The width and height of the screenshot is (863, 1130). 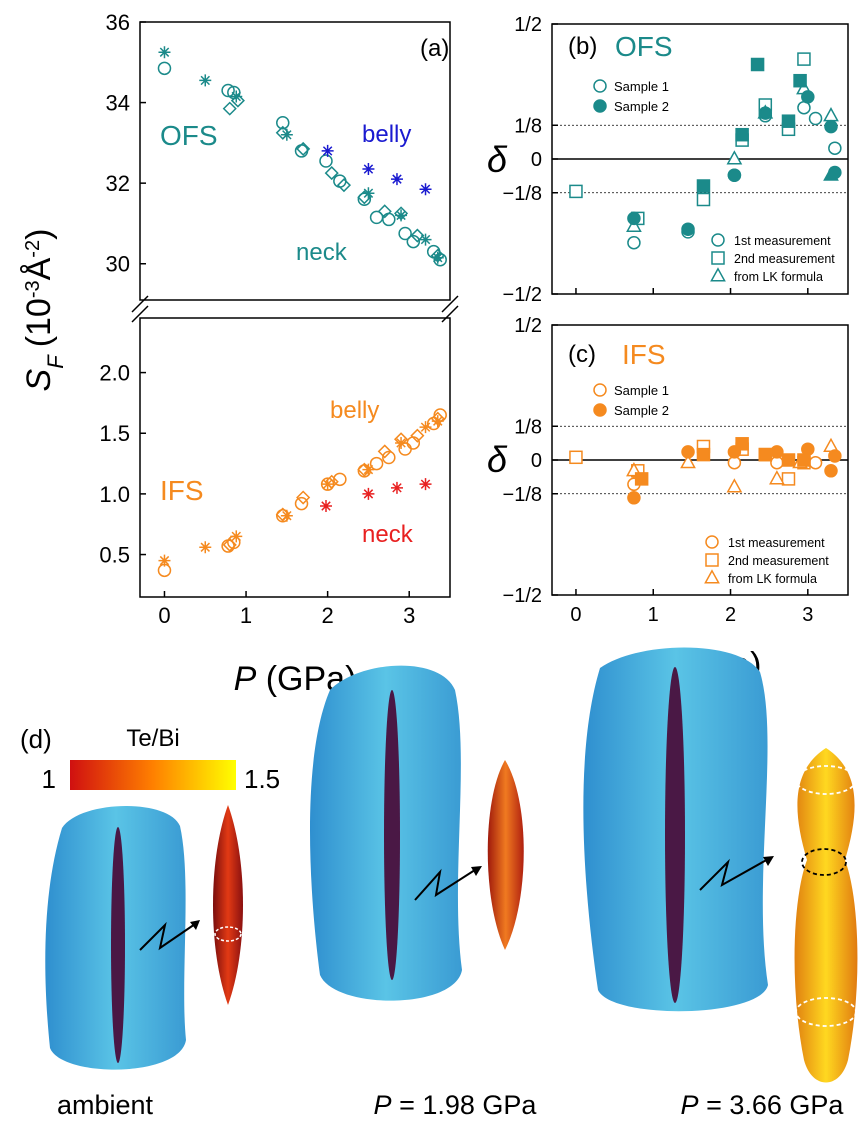 I want to click on axis-break, so click(x=295, y=309).